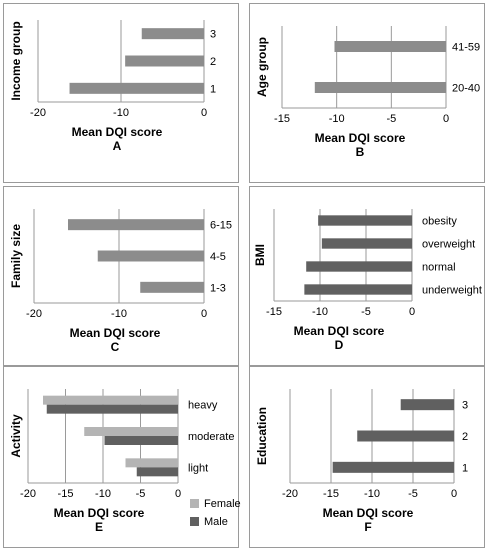  What do you see at coordinates (282, 119) in the screenshot?
I see `b-tick-label: -15` at bounding box center [282, 119].